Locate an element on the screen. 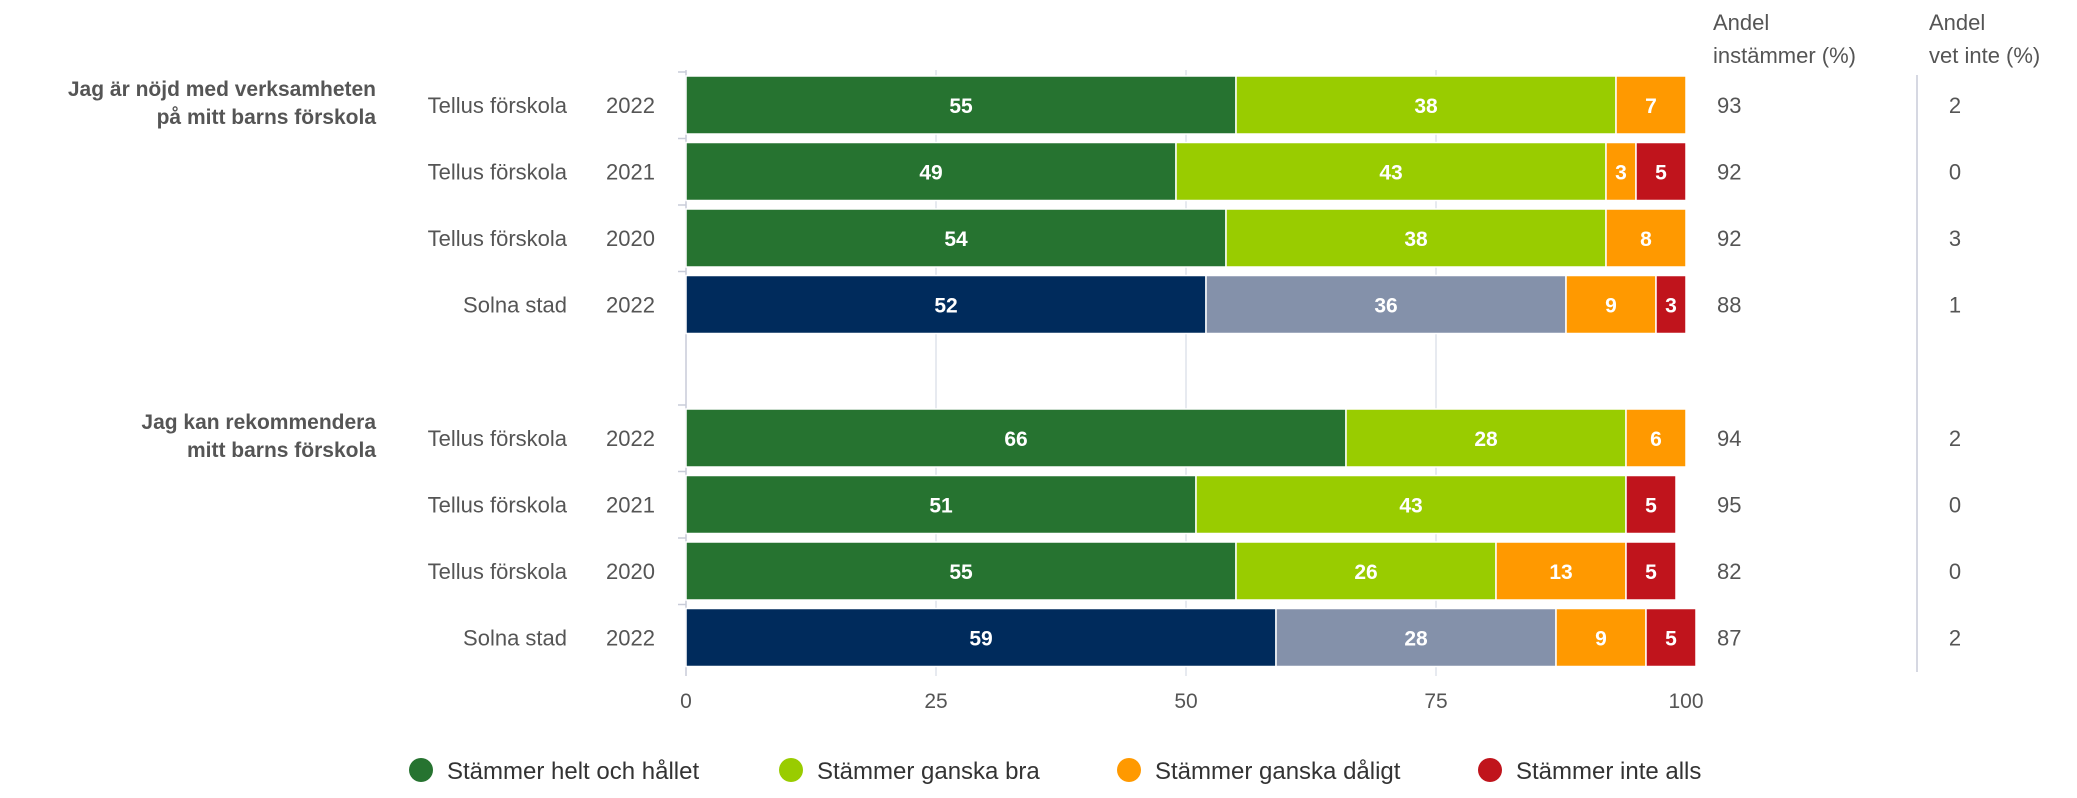 Image resolution: width=2077 pixels, height=798 pixels. bar-value-label: 28 is located at coordinates (1486, 439).